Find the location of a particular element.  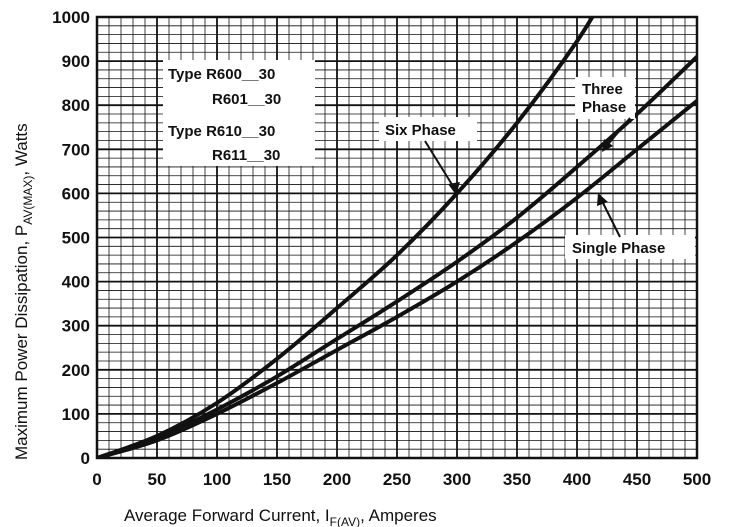

x-tick-label: 0 is located at coordinates (96, 479).